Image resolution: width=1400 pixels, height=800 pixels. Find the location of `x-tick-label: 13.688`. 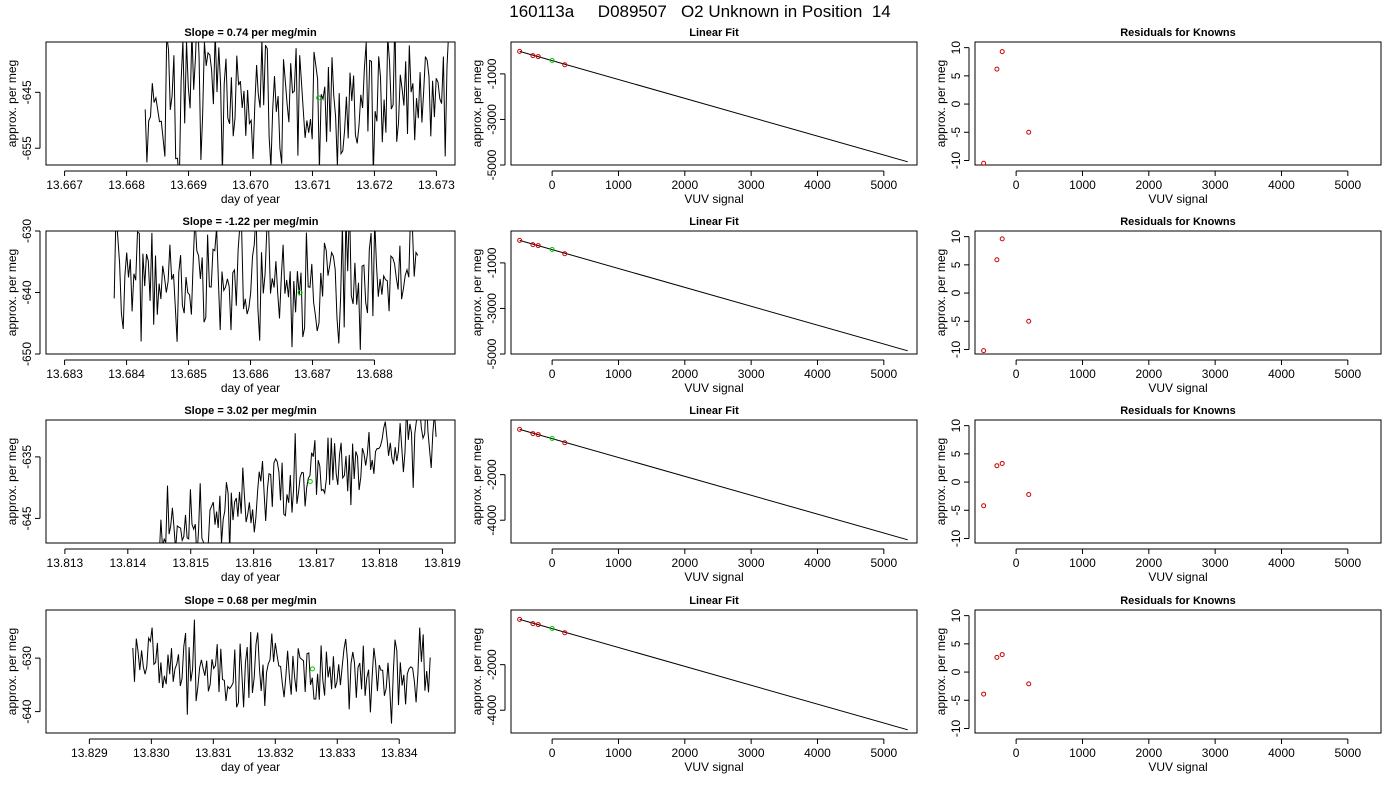

x-tick-label: 13.688 is located at coordinates (374, 374).